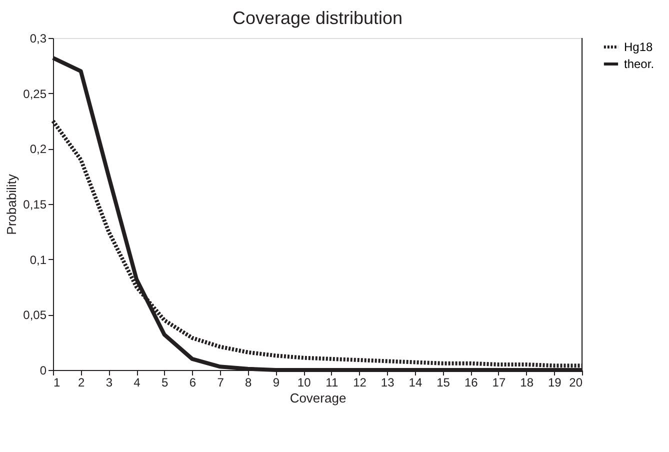 This screenshot has width=669, height=452. What do you see at coordinates (35, 93) in the screenshot?
I see `y-tick-label: 0,25` at bounding box center [35, 93].